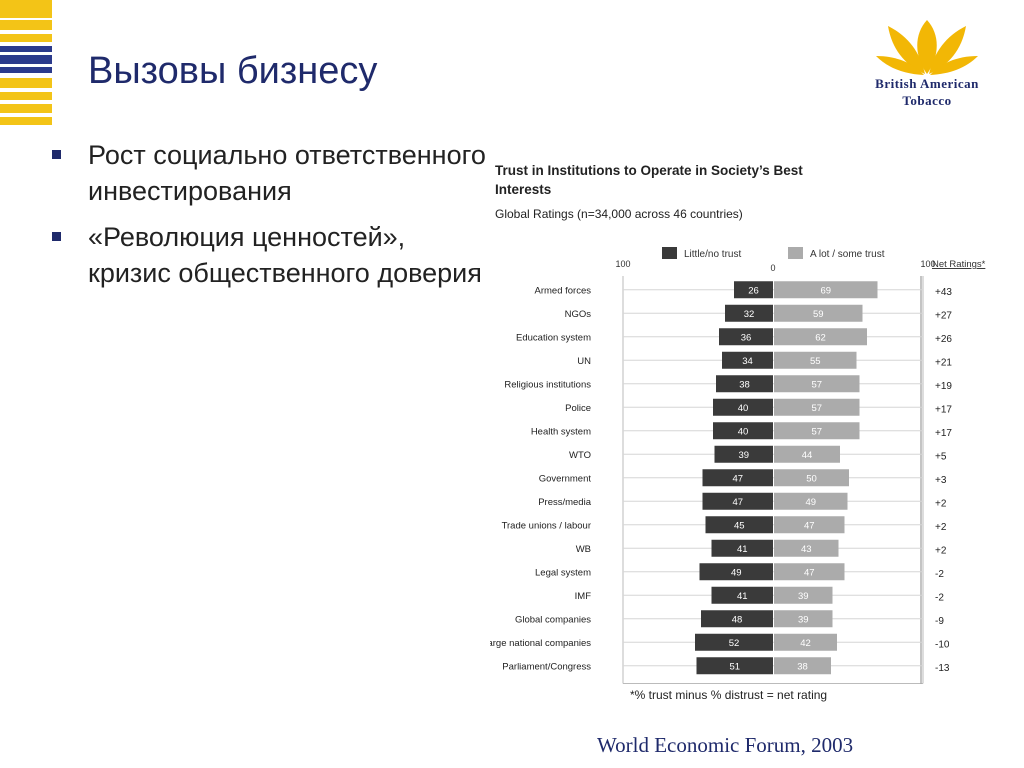 Image resolution: width=1024 pixels, height=768 pixels. What do you see at coordinates (553, 619) in the screenshot?
I see `category-label: Global companies` at bounding box center [553, 619].